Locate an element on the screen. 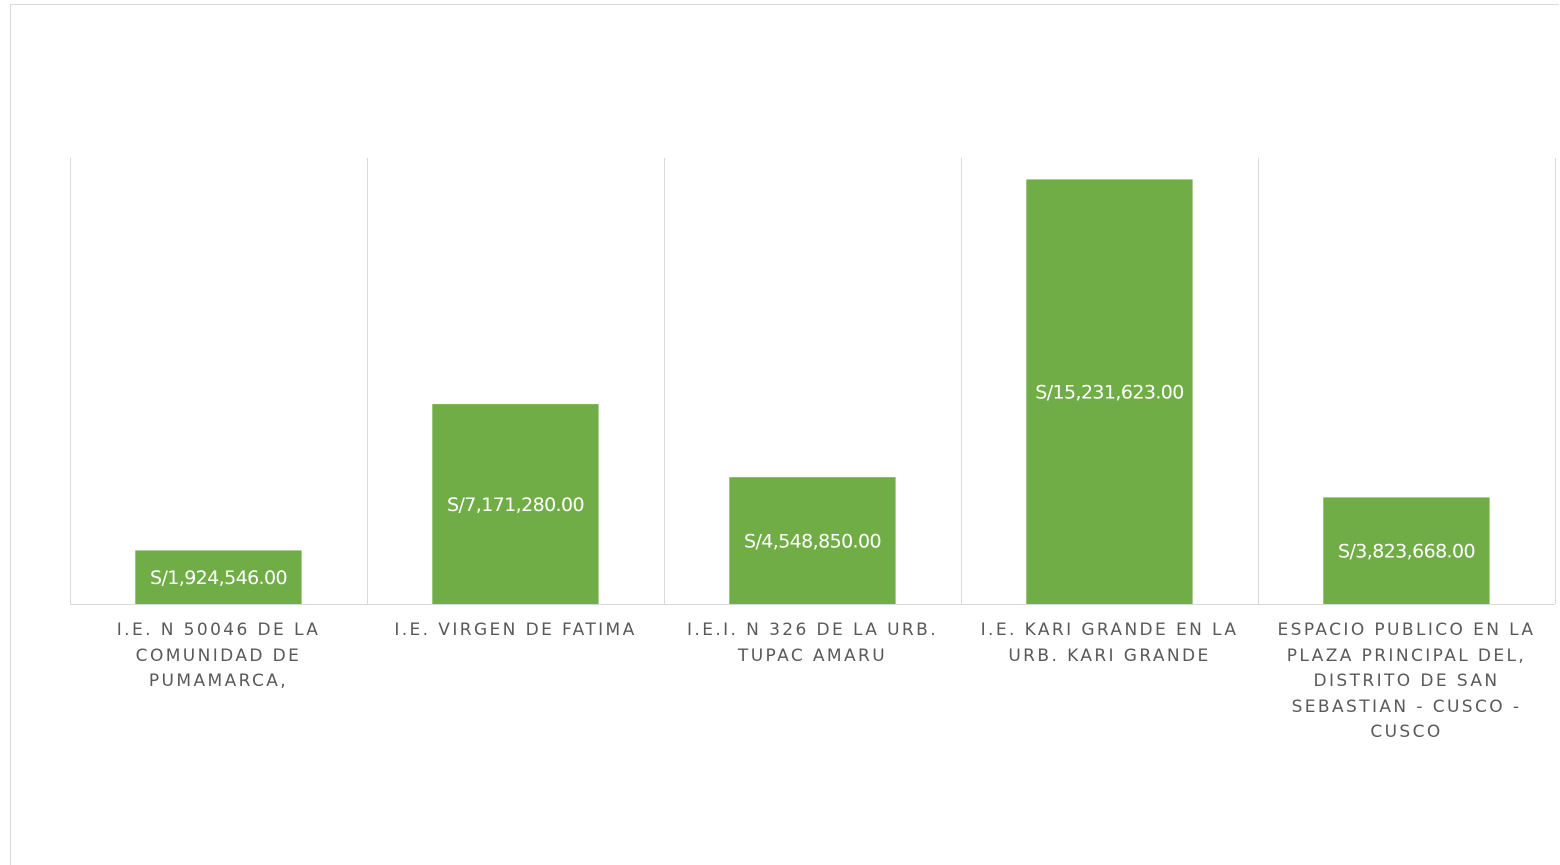 Image resolution: width=1560 pixels, height=865 pixels. bar-value-label: S/3,823,668.00 is located at coordinates (1406, 552).